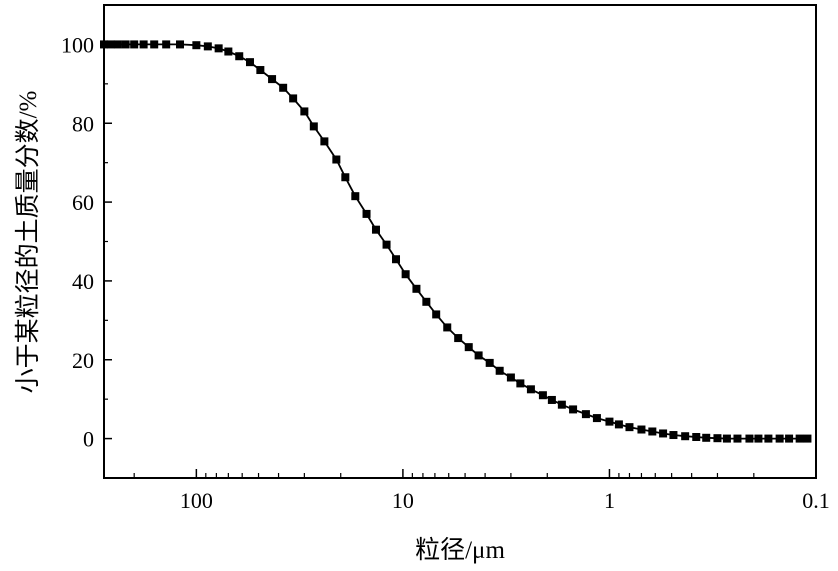 This screenshot has width=838, height=571. What do you see at coordinates (83, 123) in the screenshot?
I see `y-tick-label: 80` at bounding box center [83, 123].